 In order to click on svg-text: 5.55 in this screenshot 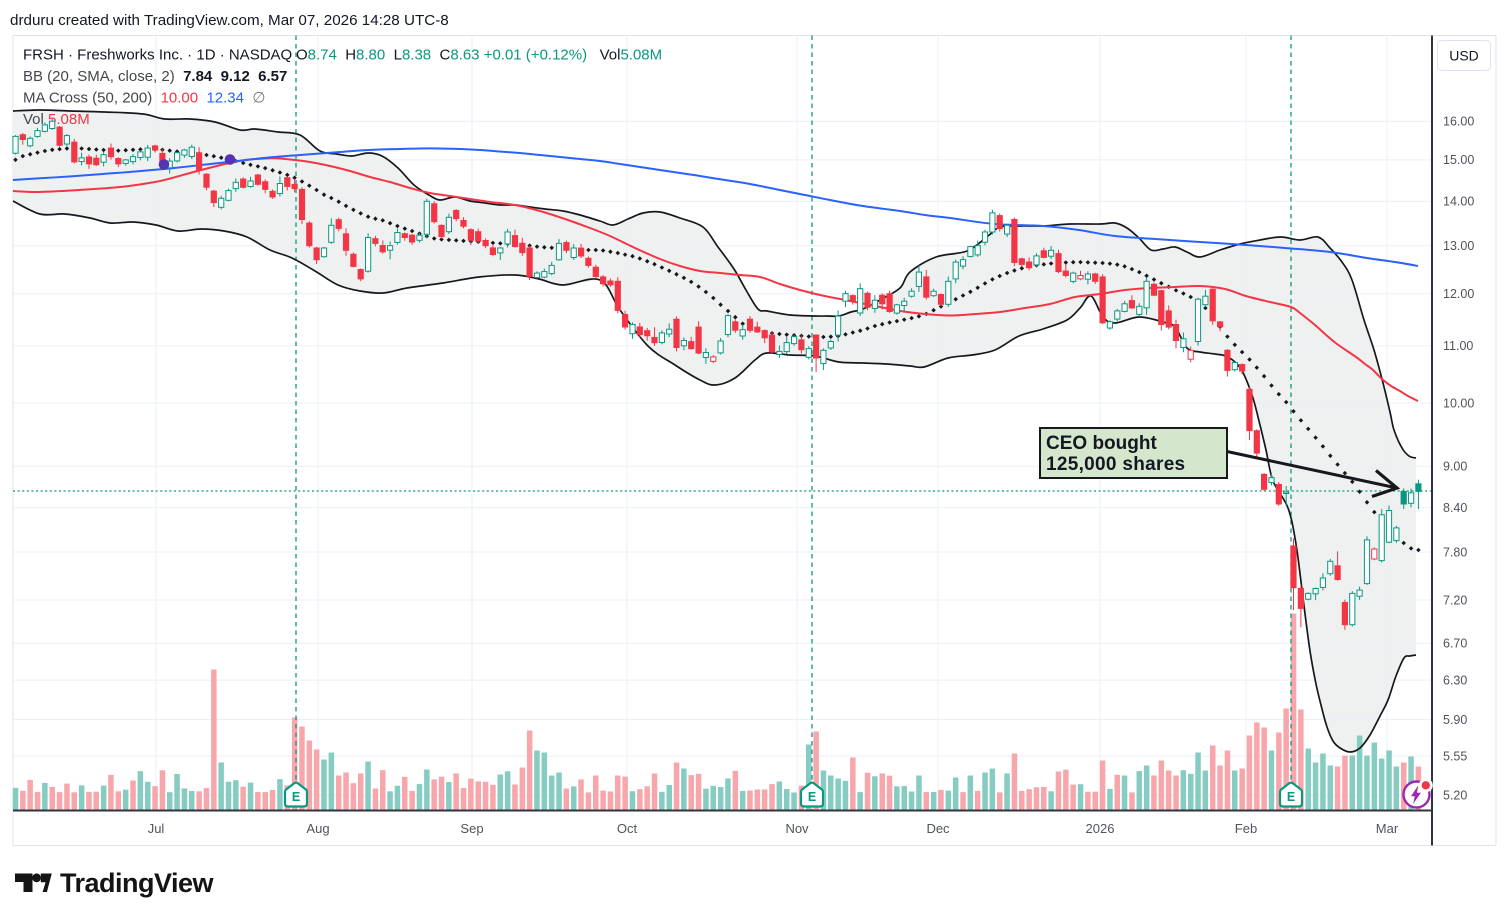, I will do `click(1455, 756)`.